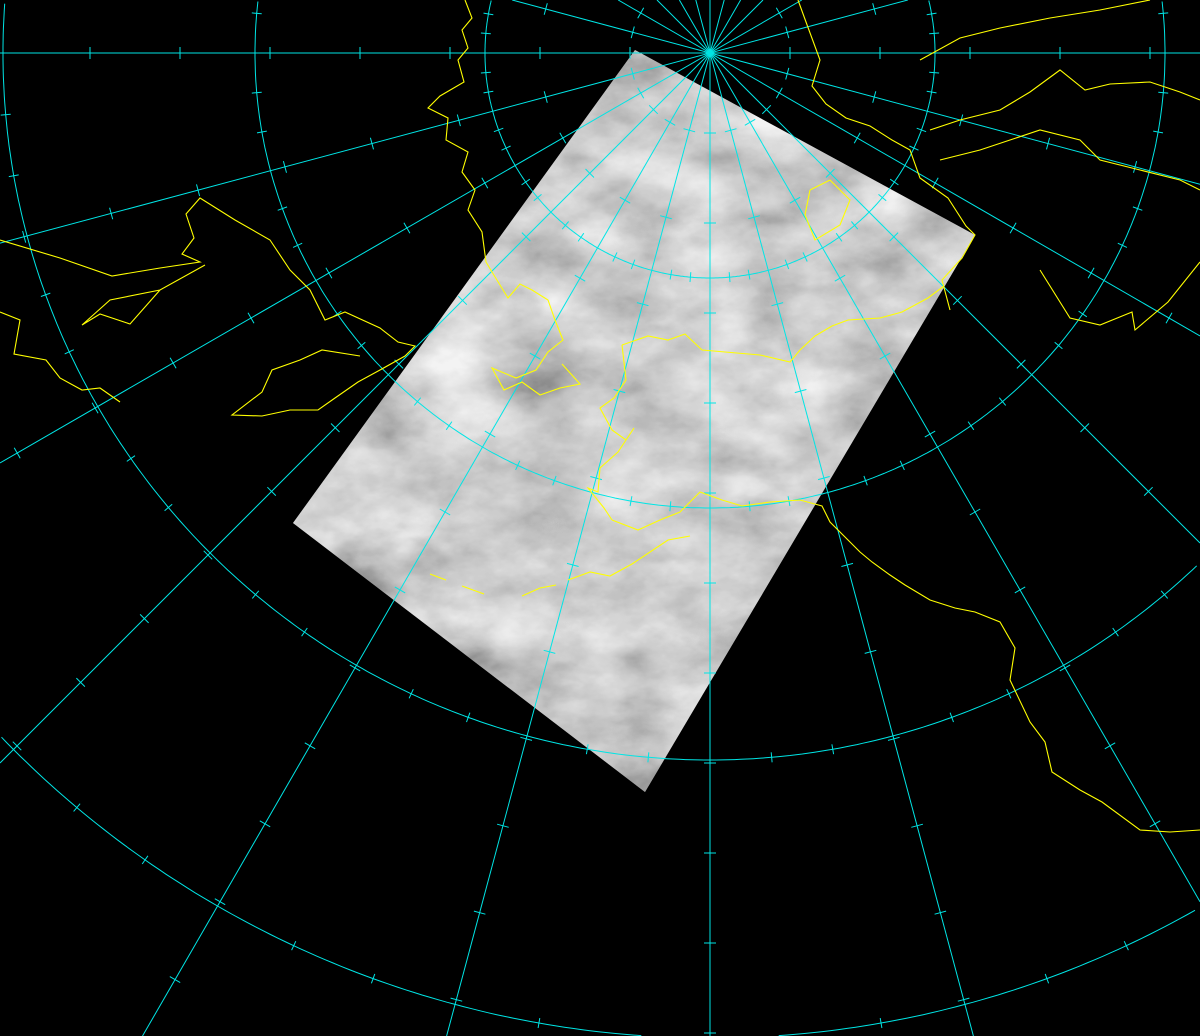  I want to click on coastline-archipelago, so click(1064, 100).